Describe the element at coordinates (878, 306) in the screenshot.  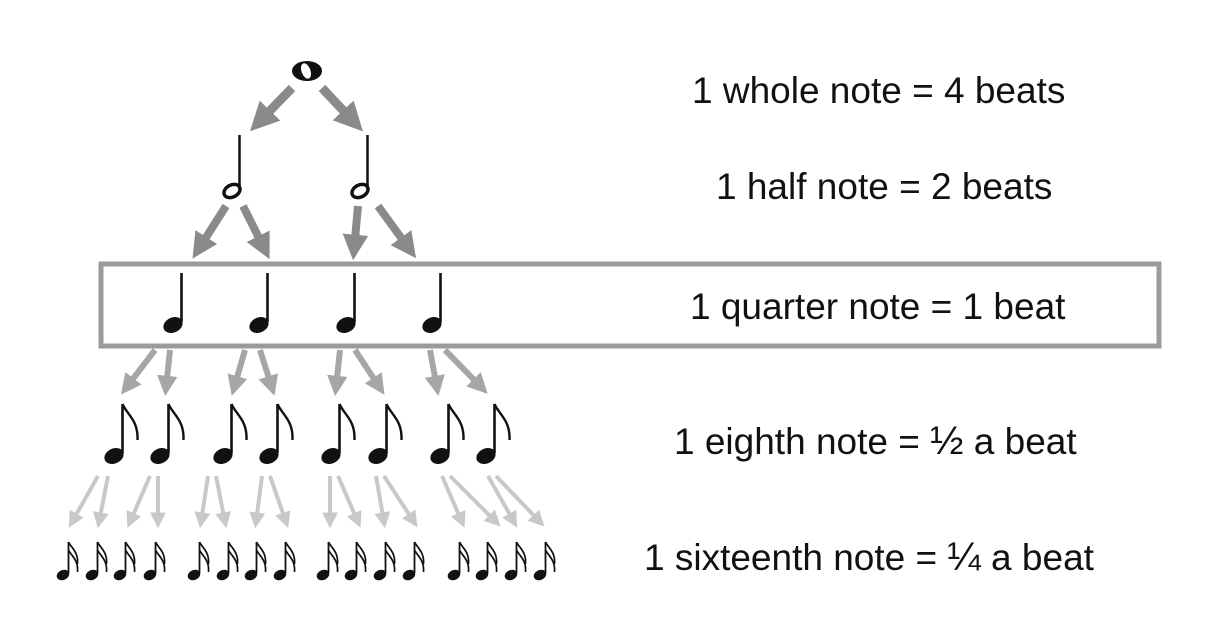
I see `quarter-note-label: 1 quarter note = 1 beat` at that location.